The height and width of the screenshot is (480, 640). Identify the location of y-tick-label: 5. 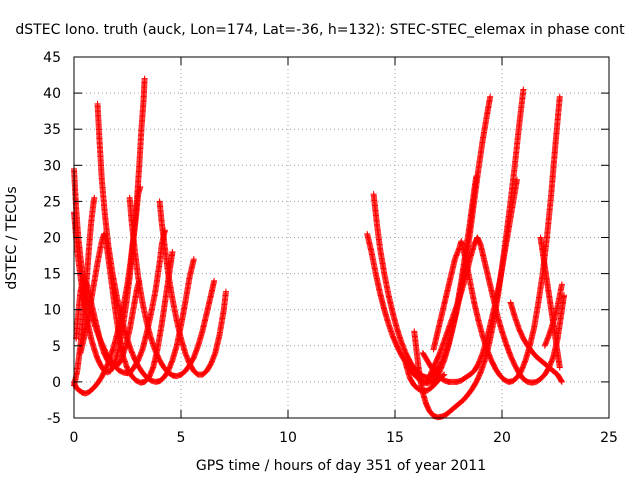
(56, 347).